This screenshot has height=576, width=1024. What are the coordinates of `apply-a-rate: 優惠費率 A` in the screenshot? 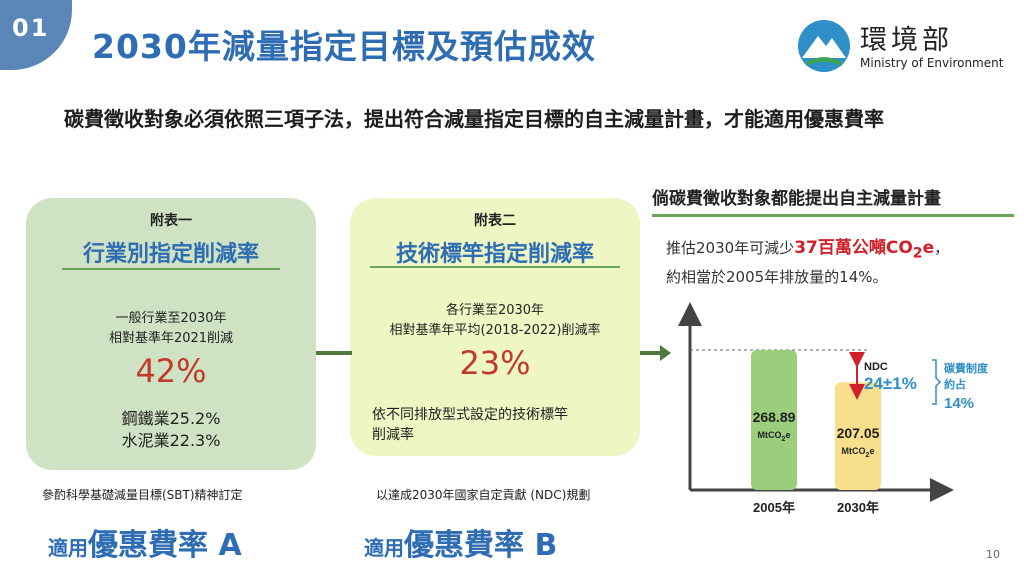 It's located at (165, 545).